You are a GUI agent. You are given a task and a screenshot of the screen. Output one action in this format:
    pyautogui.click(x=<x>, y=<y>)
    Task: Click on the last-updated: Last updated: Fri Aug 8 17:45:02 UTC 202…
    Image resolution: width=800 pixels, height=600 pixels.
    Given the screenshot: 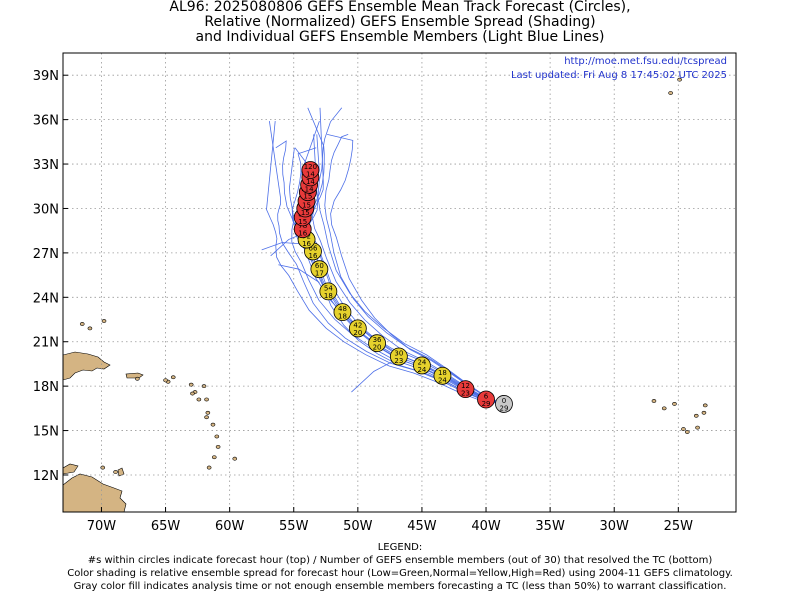 What is the action you would take?
    pyautogui.click(x=619, y=75)
    